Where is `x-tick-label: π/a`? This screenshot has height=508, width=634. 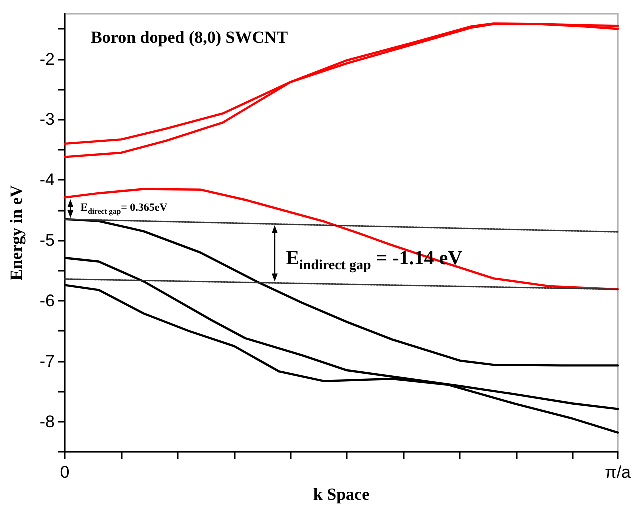 x-tick-label: π/a is located at coordinates (618, 472).